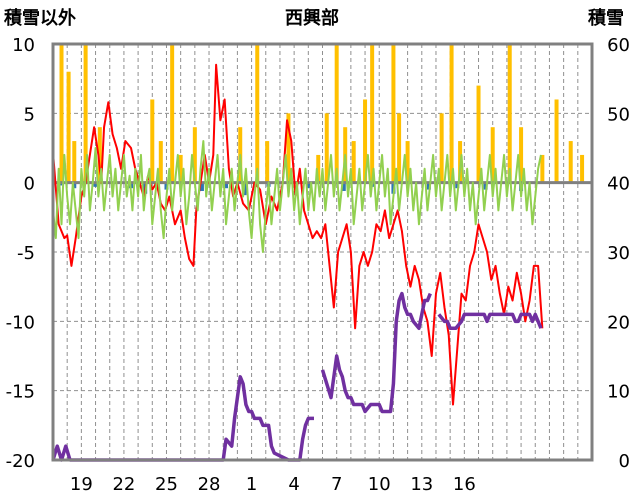  What do you see at coordinates (618, 322) in the screenshot?
I see `right-tick-label: 20` at bounding box center [618, 322].